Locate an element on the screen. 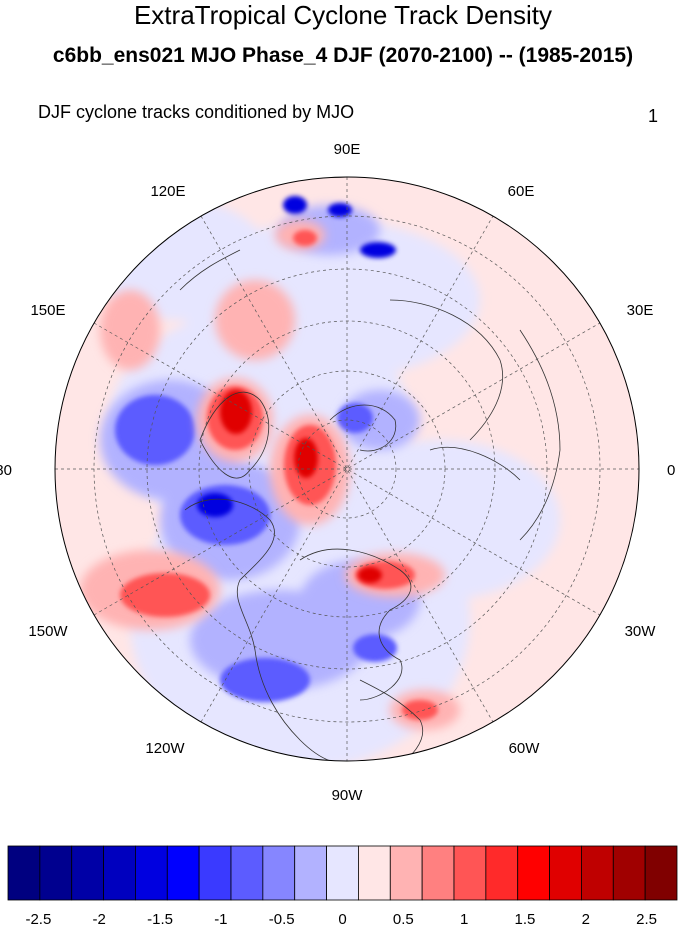 This screenshot has height=929, width=686. panel-right-label: 1 is located at coordinates (652, 116).